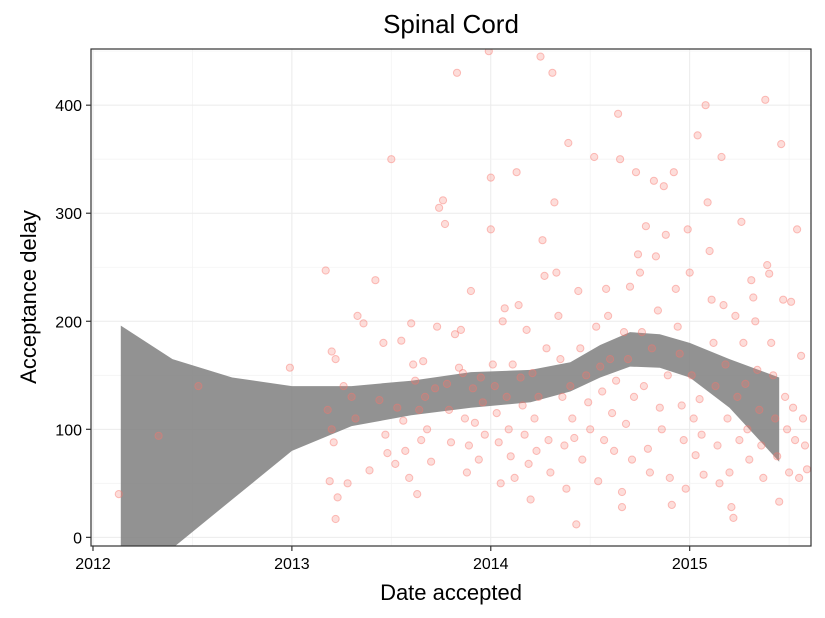 Image resolution: width=825 pixels, height=618 pixels. Describe the element at coordinates (93, 564) in the screenshot. I see `x-tick-label: 2012` at that location.